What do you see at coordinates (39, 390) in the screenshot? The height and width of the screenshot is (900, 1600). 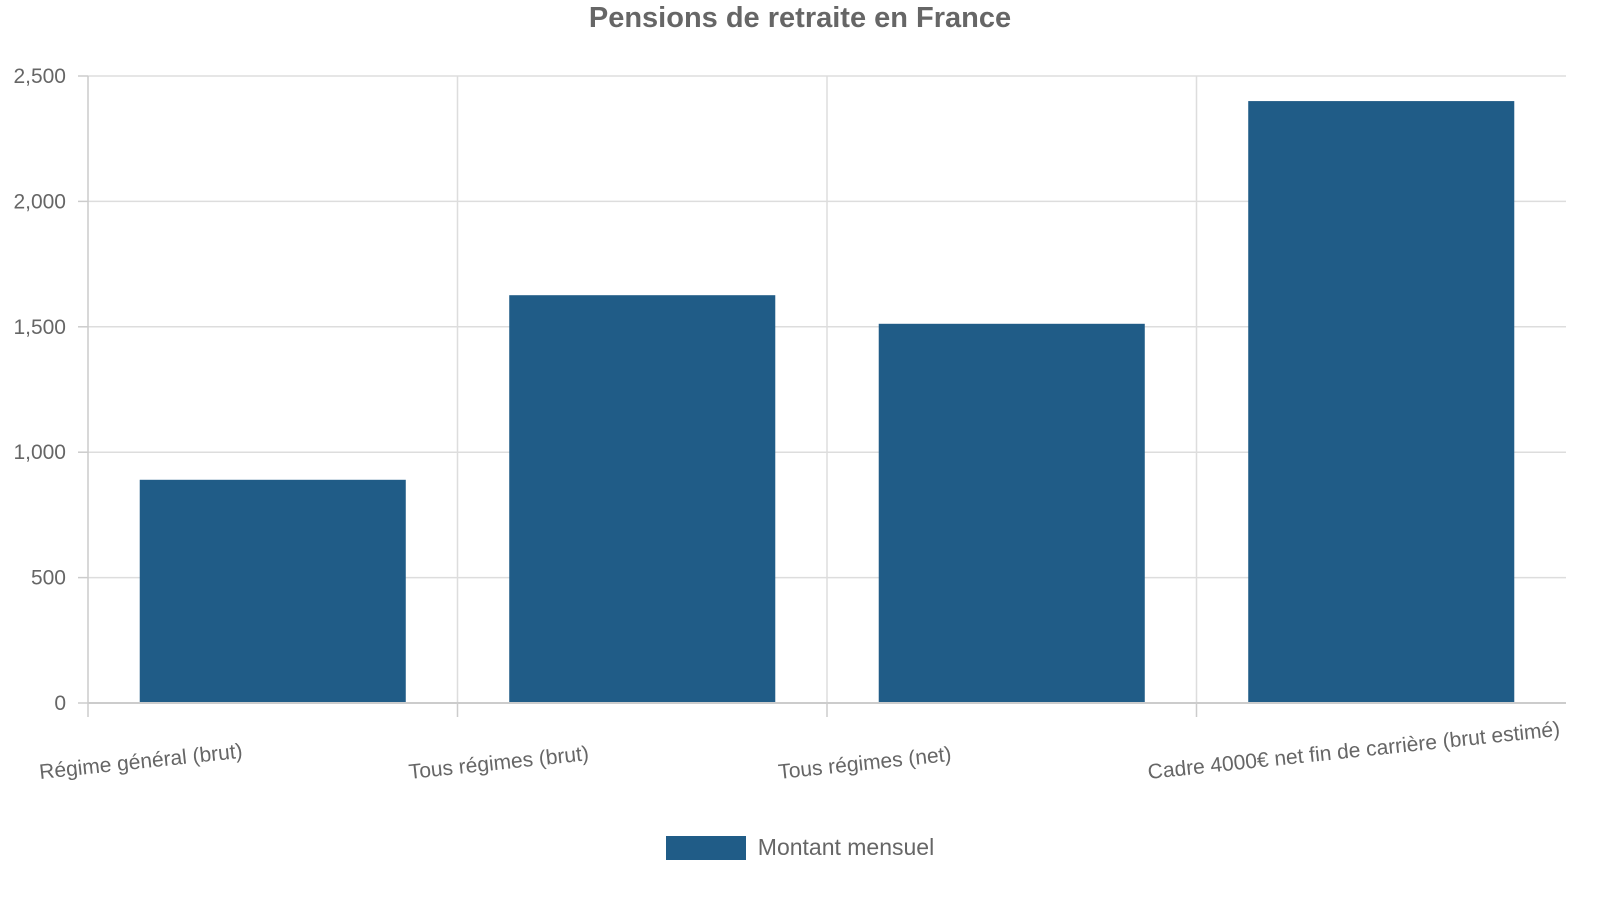 I see `y-tick-labels: 0 500 1,000 1,500 2,000 2,500` at bounding box center [39, 390].